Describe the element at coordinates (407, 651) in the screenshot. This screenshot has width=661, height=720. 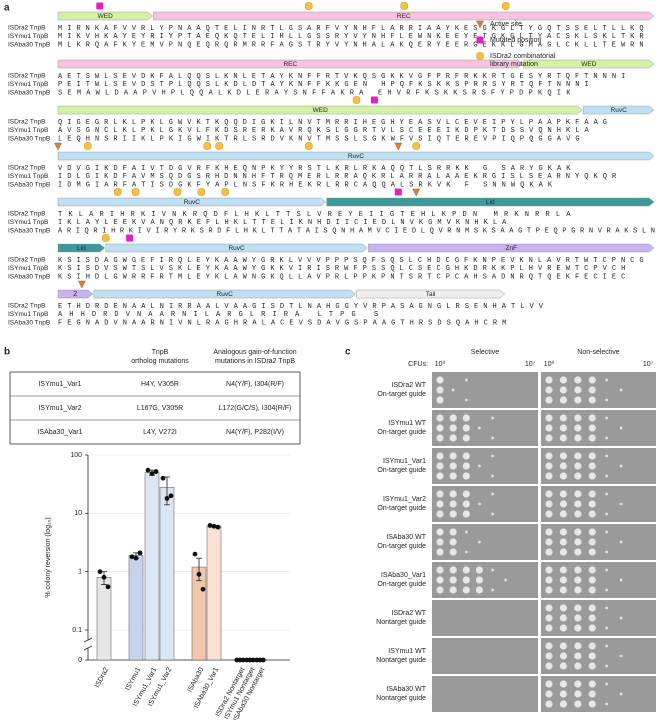
I see `row-label: ISYmu1 WT` at that location.